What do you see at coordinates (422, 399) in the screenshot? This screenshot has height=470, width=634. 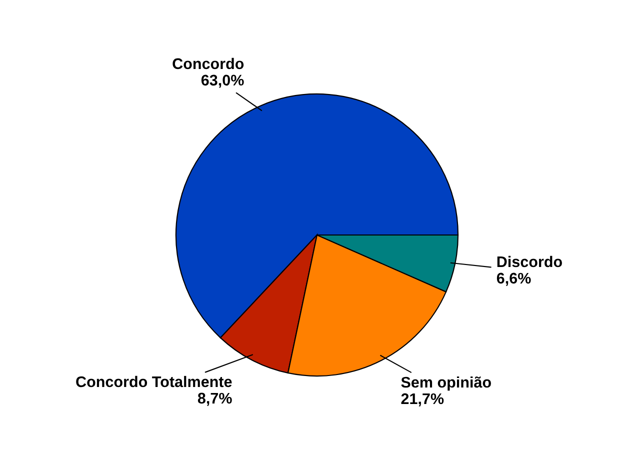 I see `data-label: 21,7%` at bounding box center [422, 399].